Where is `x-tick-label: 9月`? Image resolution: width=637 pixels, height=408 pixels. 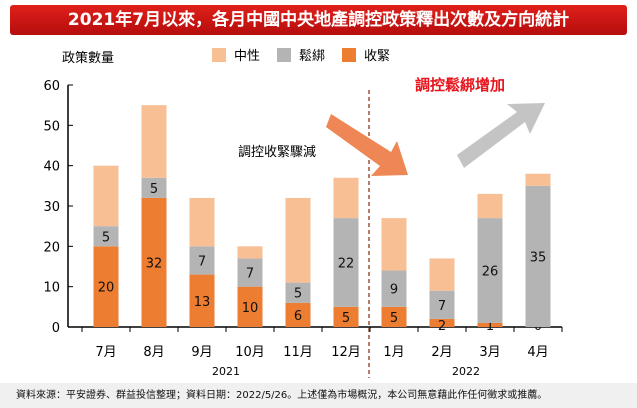 x-tick-label: 9月 is located at coordinates (201, 352).